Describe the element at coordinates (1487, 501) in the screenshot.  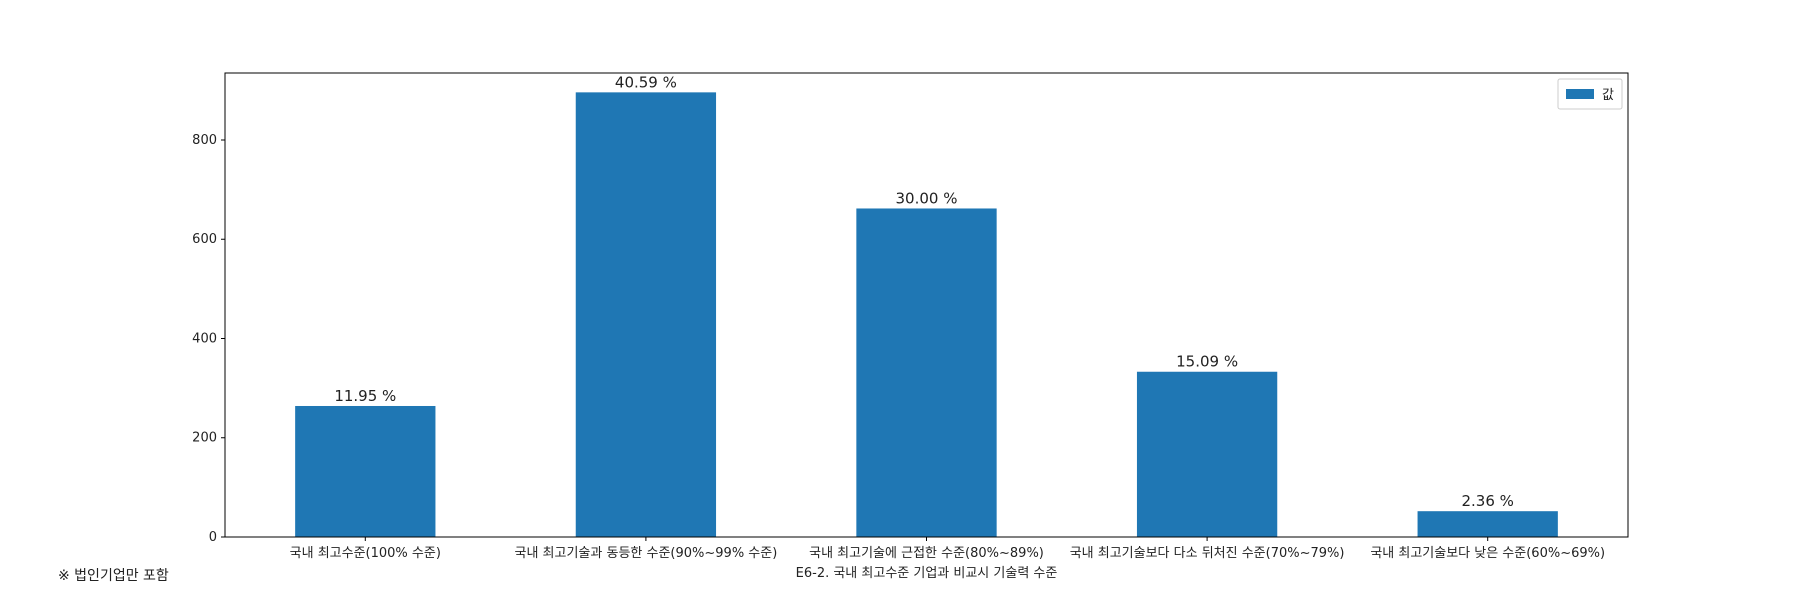
I see `bar-value-label-5: 2.36 %` at that location.